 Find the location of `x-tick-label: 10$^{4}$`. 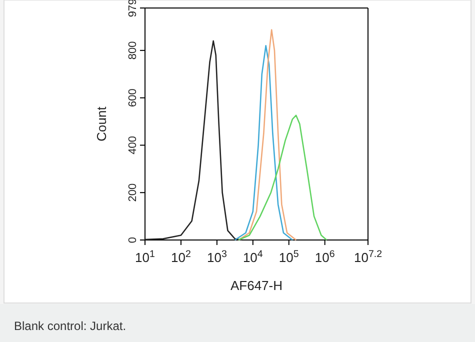

x-tick-label: 10$^{4}$ is located at coordinates (253, 256).